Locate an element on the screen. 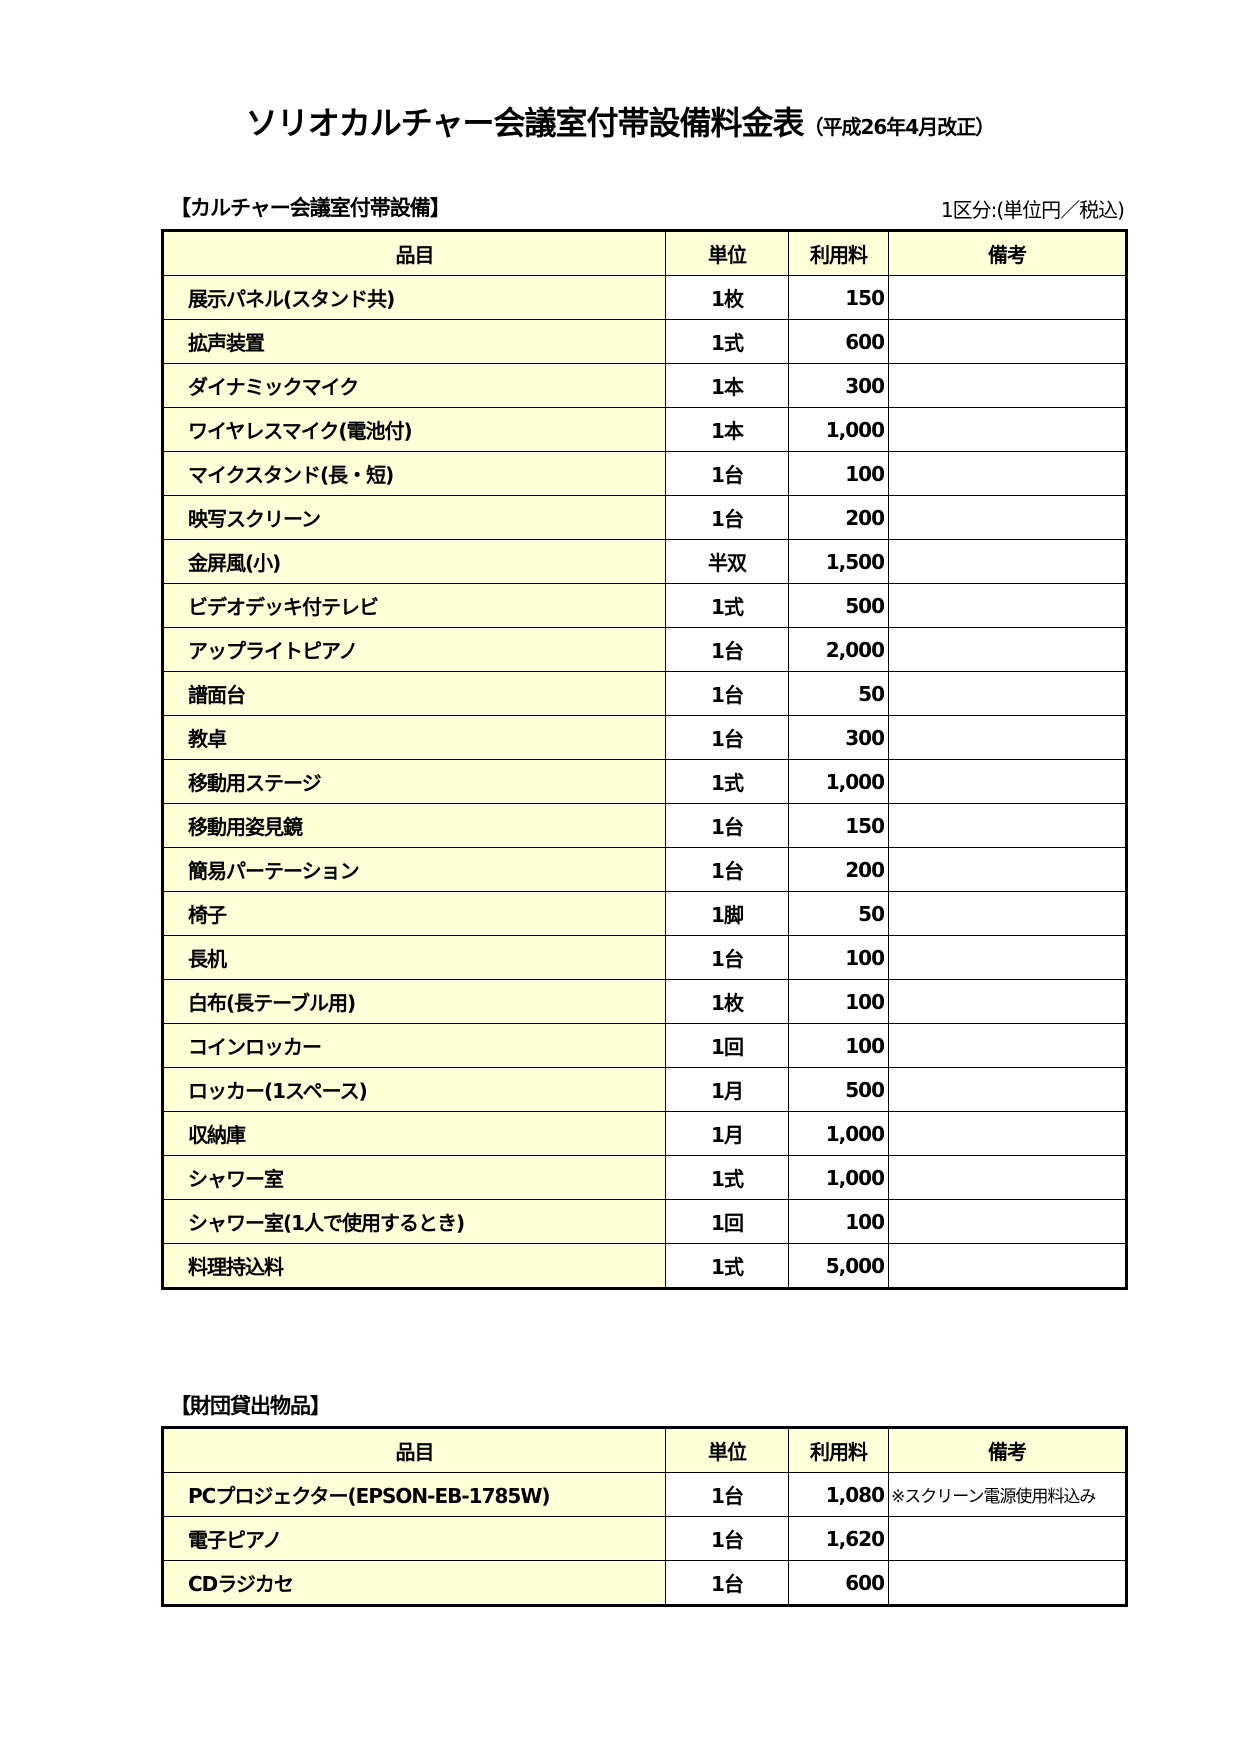 Image resolution: width=1240 pixels, height=1754 pixels. cell-item: PCプロジェクター(EPSON-EB-1785W) is located at coordinates (414, 1494).